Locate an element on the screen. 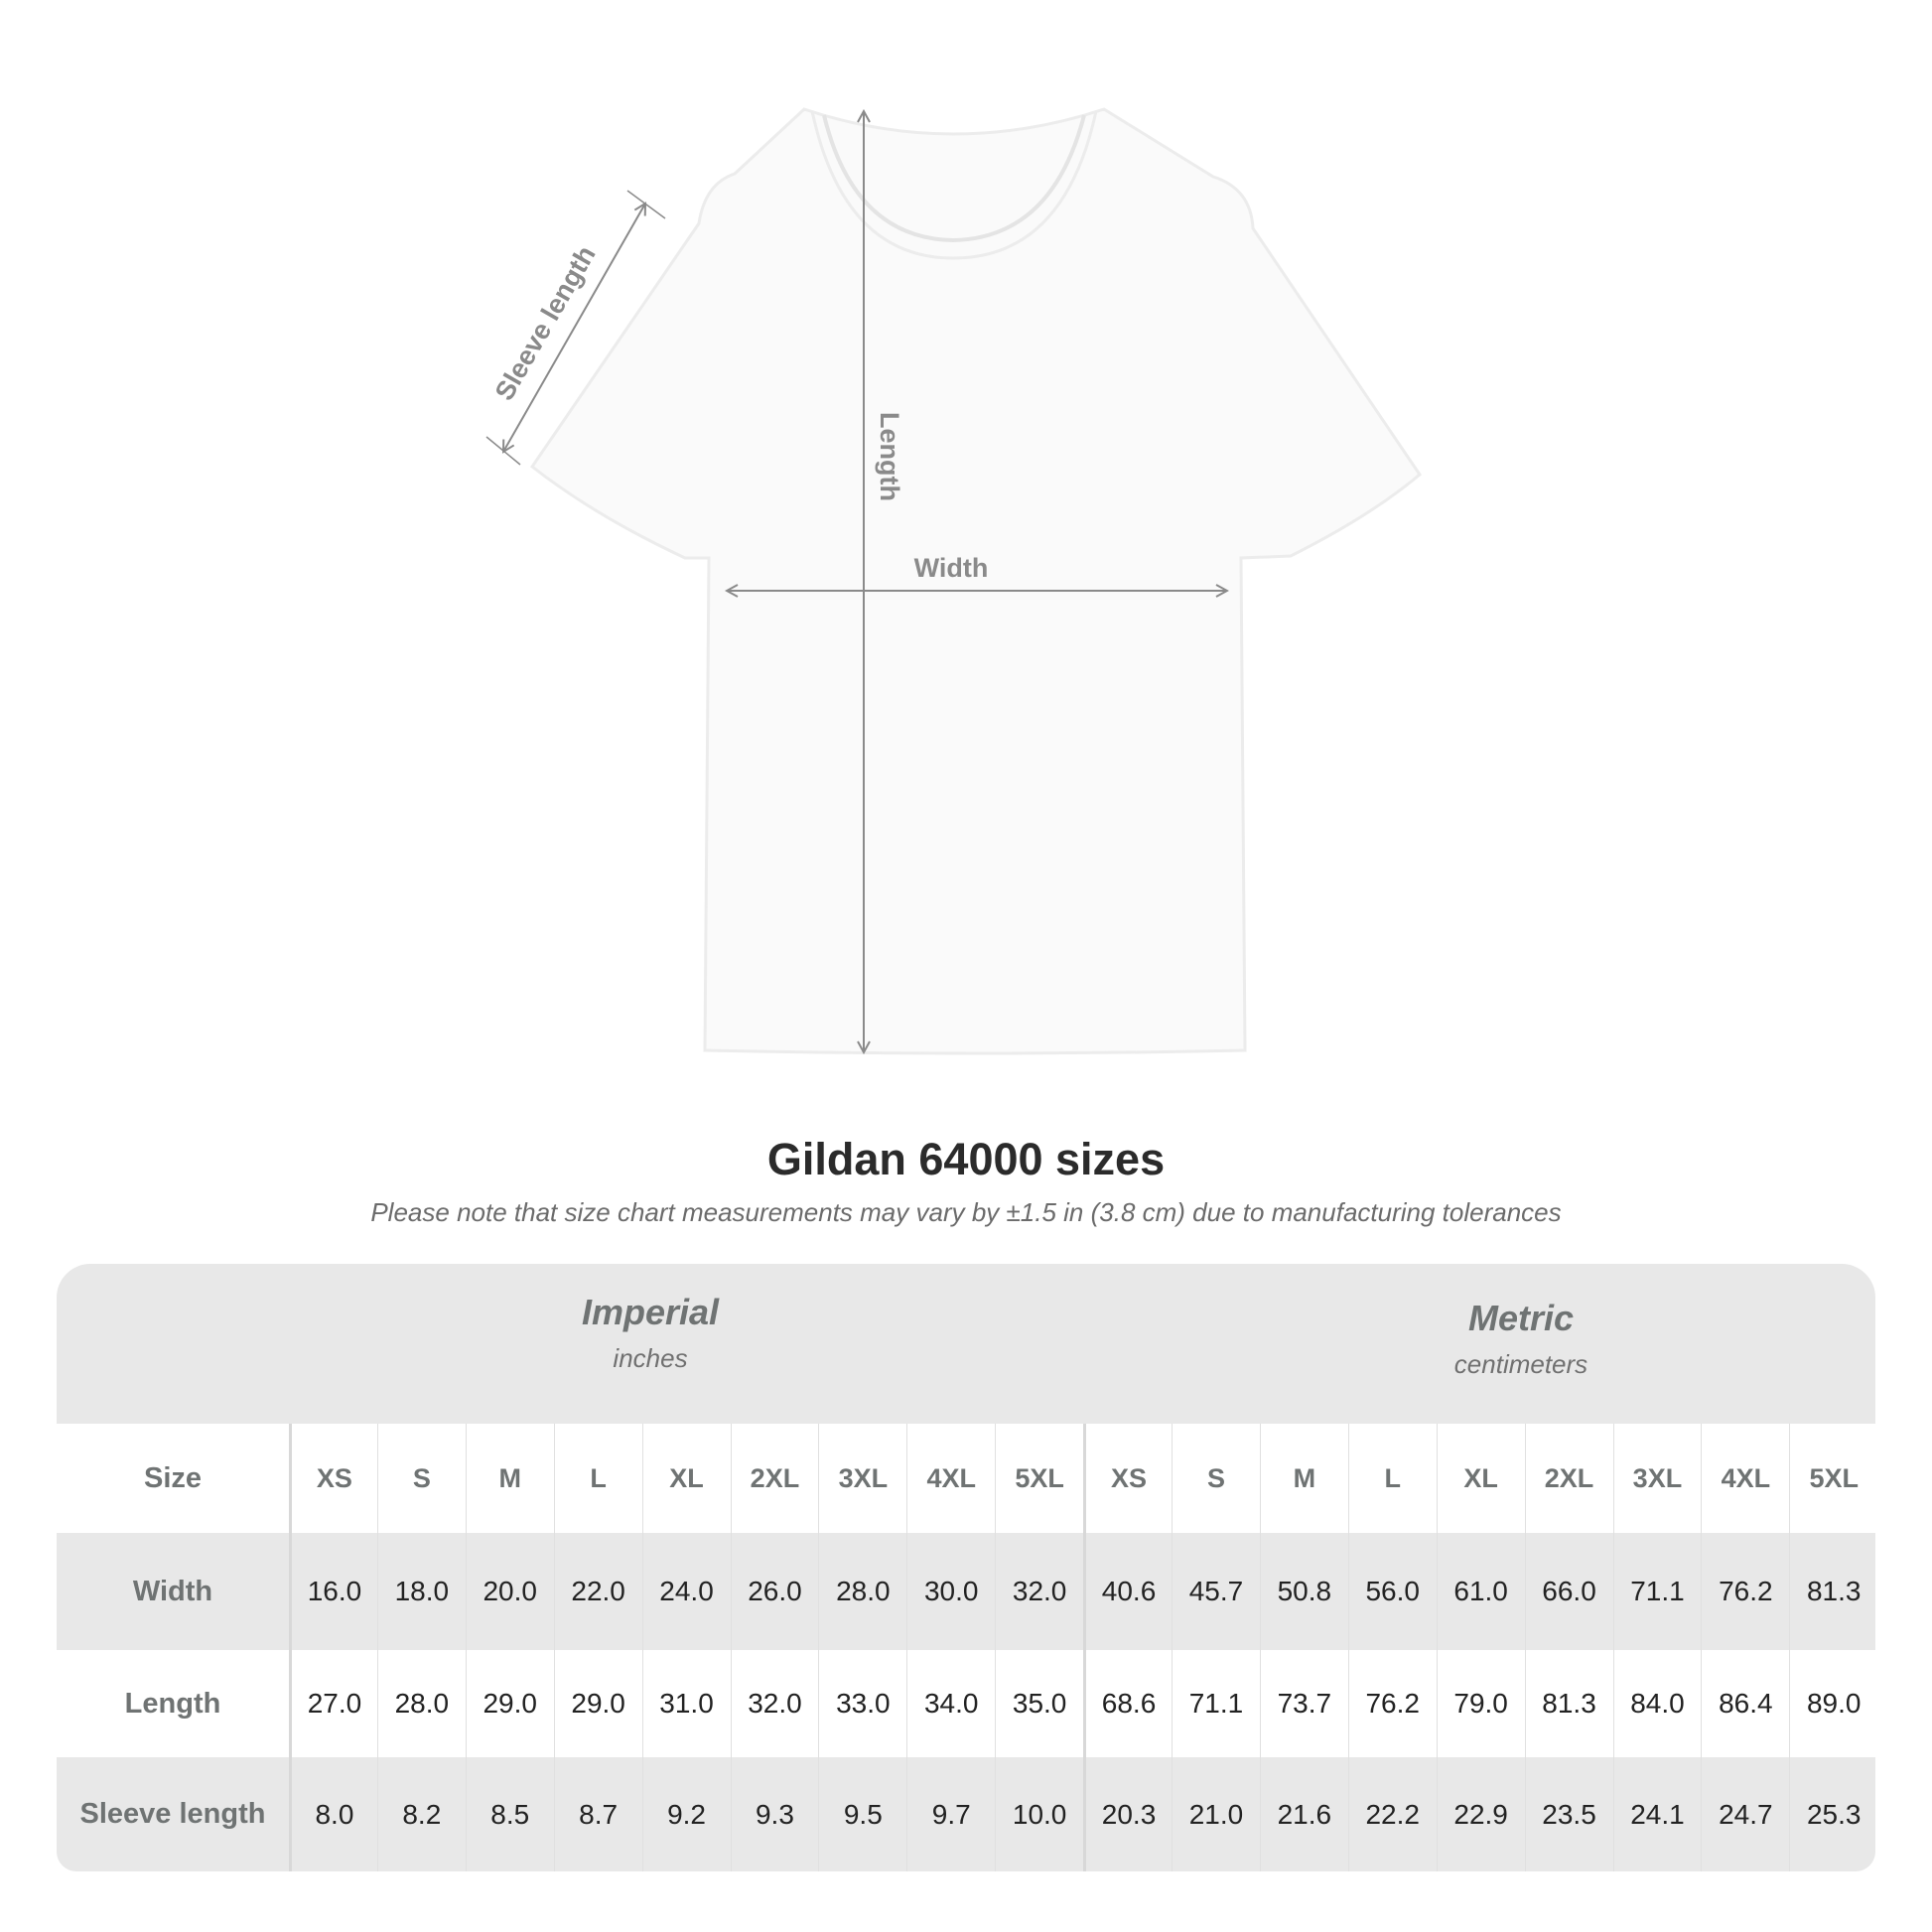 This screenshot has width=1932, height=1932. table-cell: 24.1 is located at coordinates (1657, 1814).